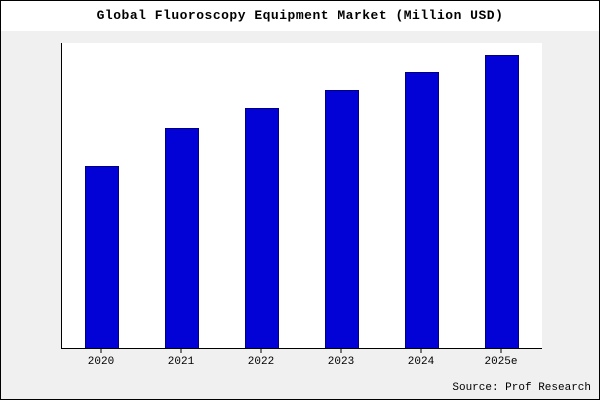 Image resolution: width=600 pixels, height=400 pixels. I want to click on bar-2024, so click(422, 210).